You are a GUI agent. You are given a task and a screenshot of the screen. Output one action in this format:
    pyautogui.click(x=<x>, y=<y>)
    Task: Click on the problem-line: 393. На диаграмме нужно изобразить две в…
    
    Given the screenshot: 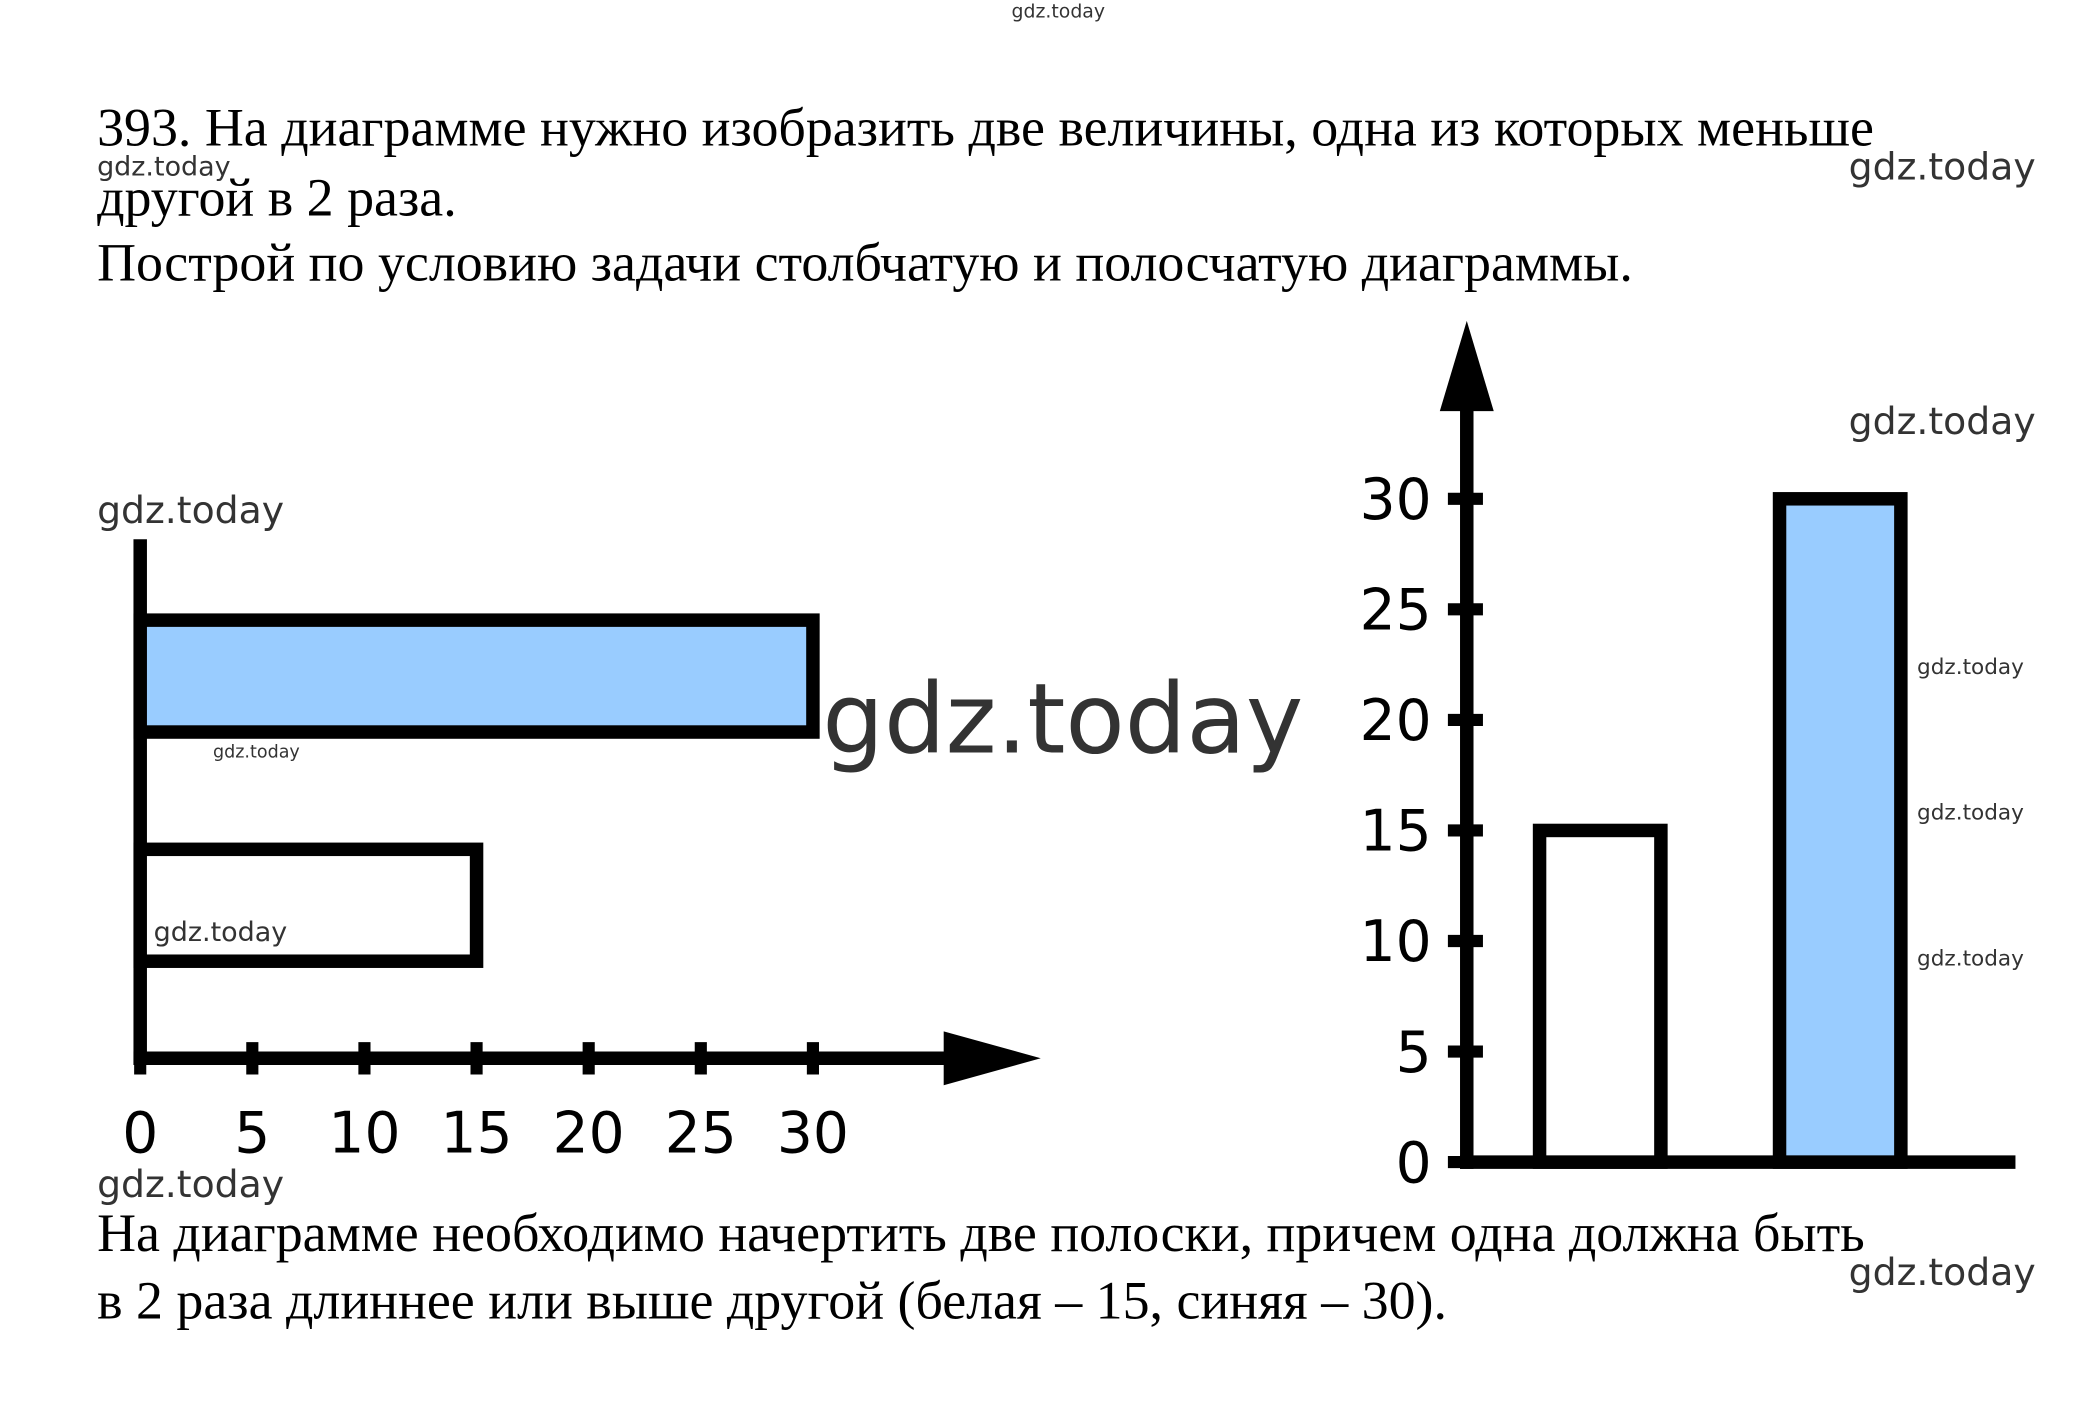 What is the action you would take?
    pyautogui.click(x=985, y=128)
    